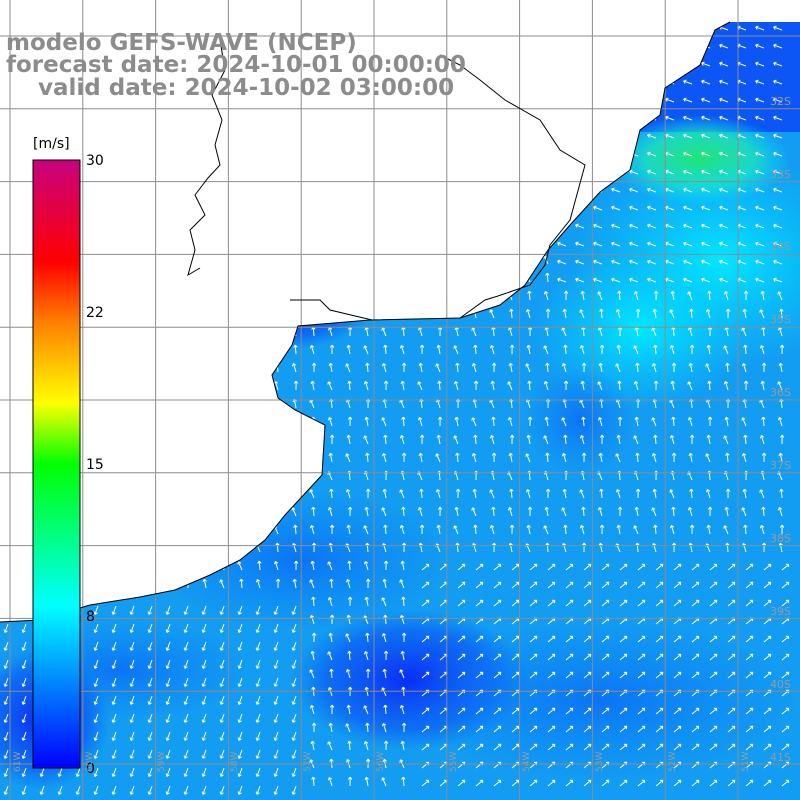  What do you see at coordinates (527, 762) in the screenshot?
I see `lon-label: 54W` at bounding box center [527, 762].